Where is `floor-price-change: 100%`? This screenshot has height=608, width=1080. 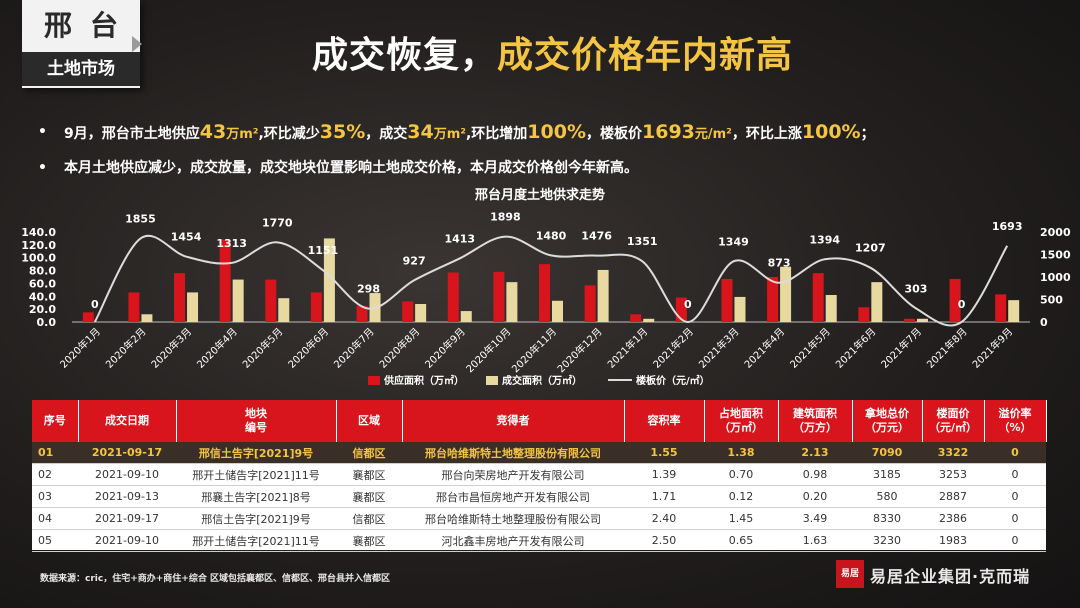
floor-price-change: 100% is located at coordinates (831, 132).